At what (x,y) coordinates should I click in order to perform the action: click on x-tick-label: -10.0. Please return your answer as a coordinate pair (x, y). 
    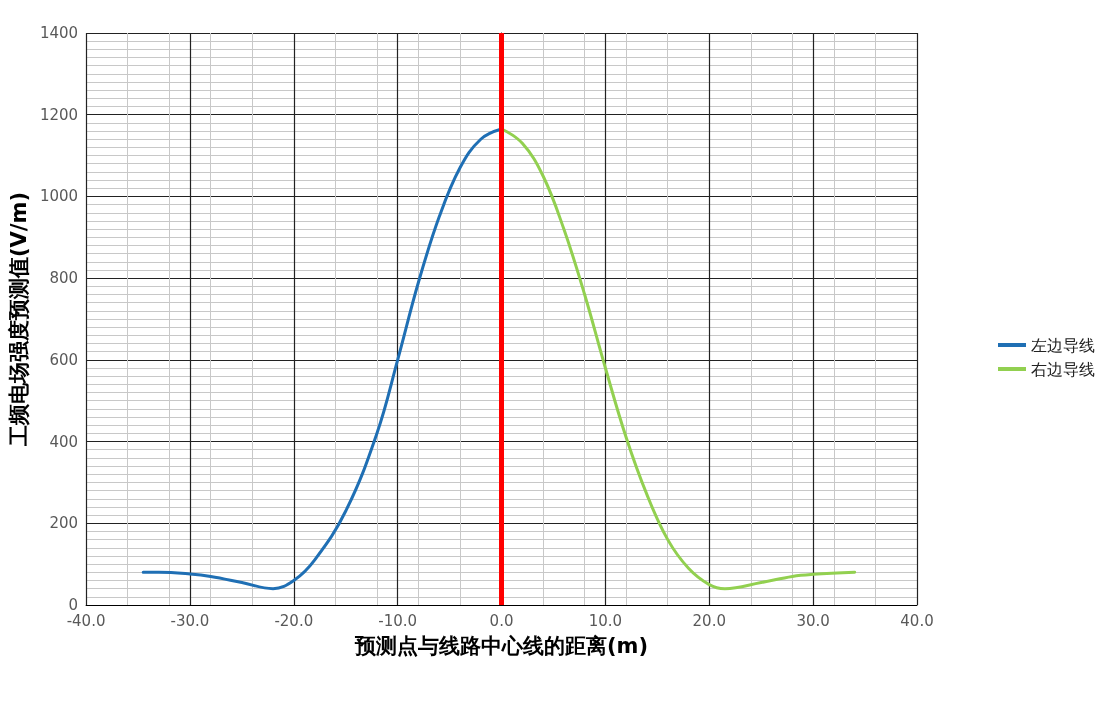
    Looking at the image, I should click on (398, 620).